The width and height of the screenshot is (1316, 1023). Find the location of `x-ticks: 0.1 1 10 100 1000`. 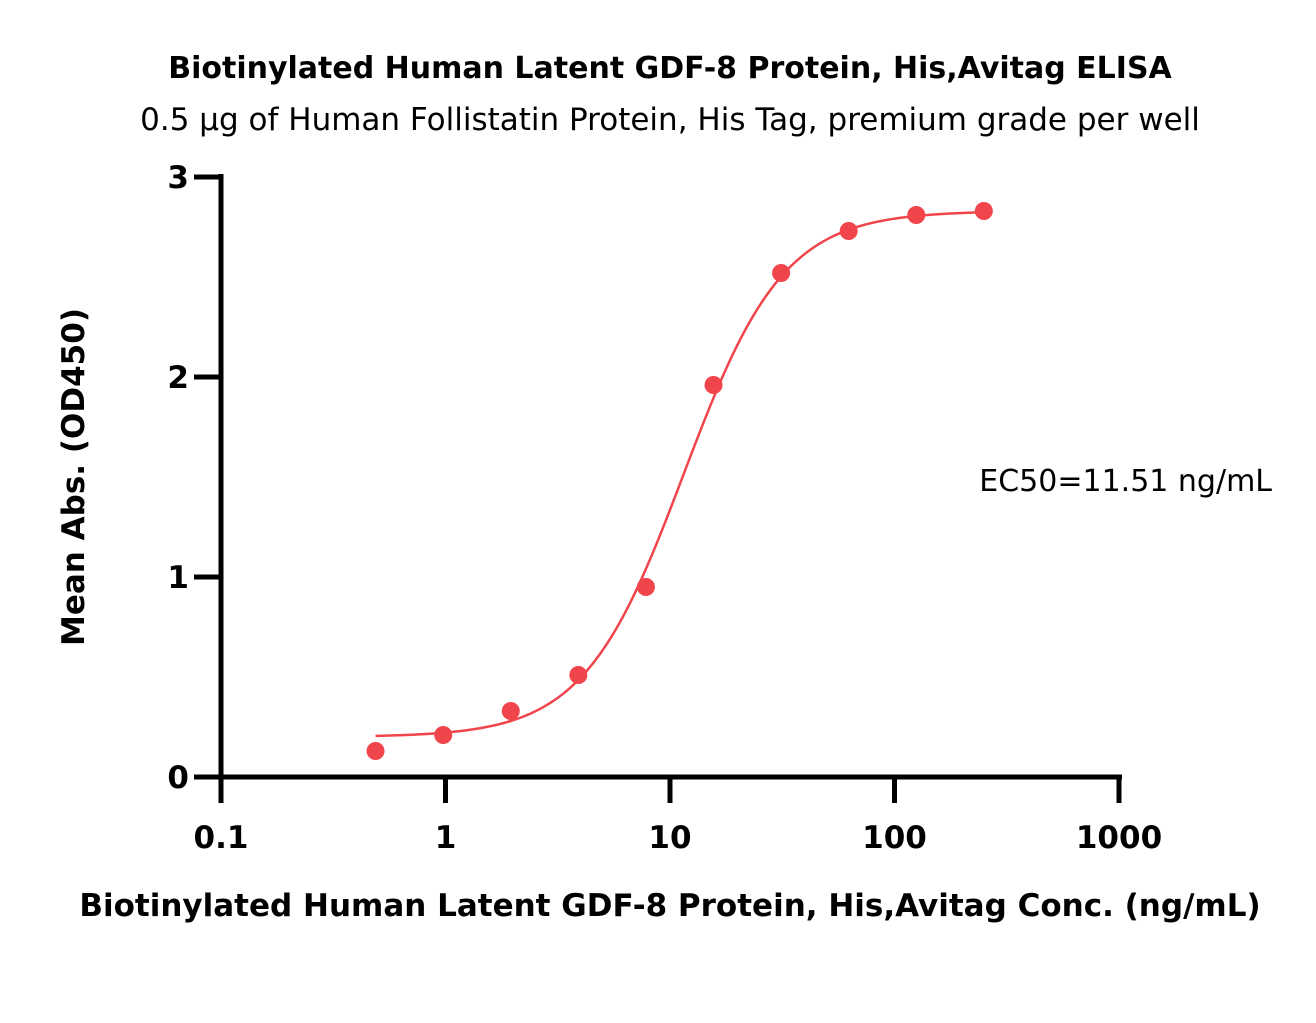

x-ticks: 0.1 1 10 100 1000 is located at coordinates (678, 816).